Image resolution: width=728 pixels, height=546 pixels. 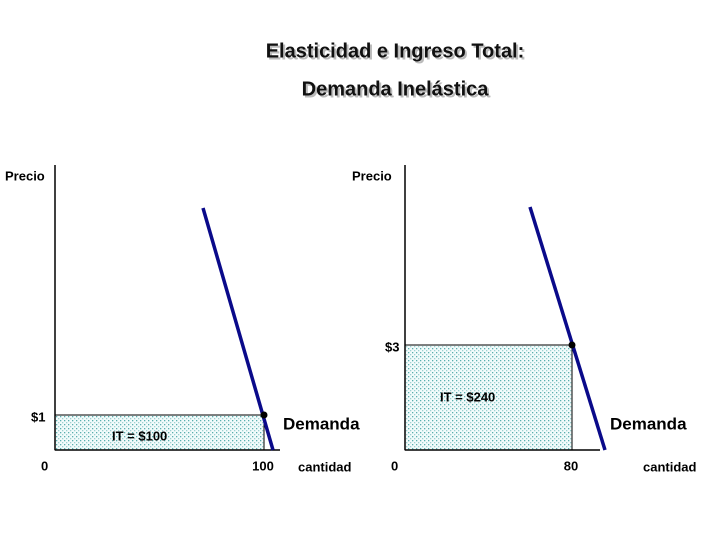 What do you see at coordinates (139, 435) in the screenshot?
I see `revenue-label: IT = $100` at bounding box center [139, 435].